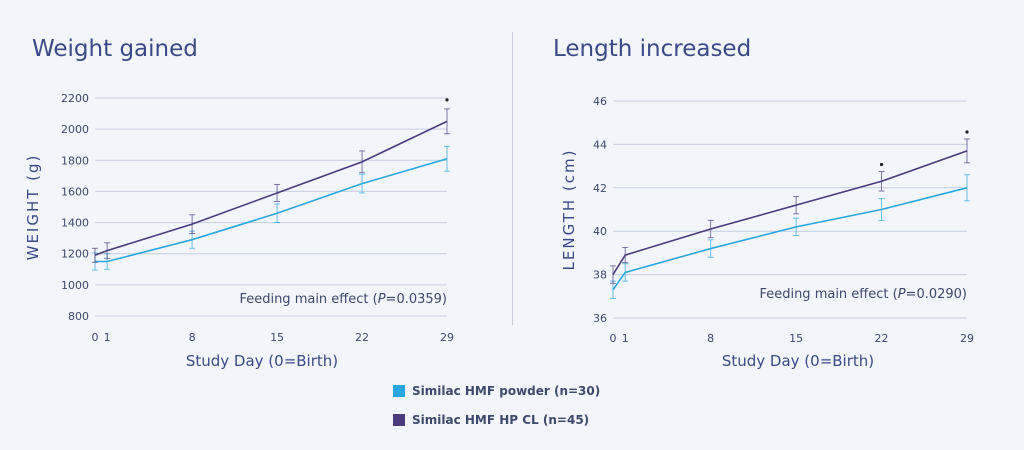  Describe the element at coordinates (75, 254) in the screenshot. I see `y-tick-label: 1200` at that location.